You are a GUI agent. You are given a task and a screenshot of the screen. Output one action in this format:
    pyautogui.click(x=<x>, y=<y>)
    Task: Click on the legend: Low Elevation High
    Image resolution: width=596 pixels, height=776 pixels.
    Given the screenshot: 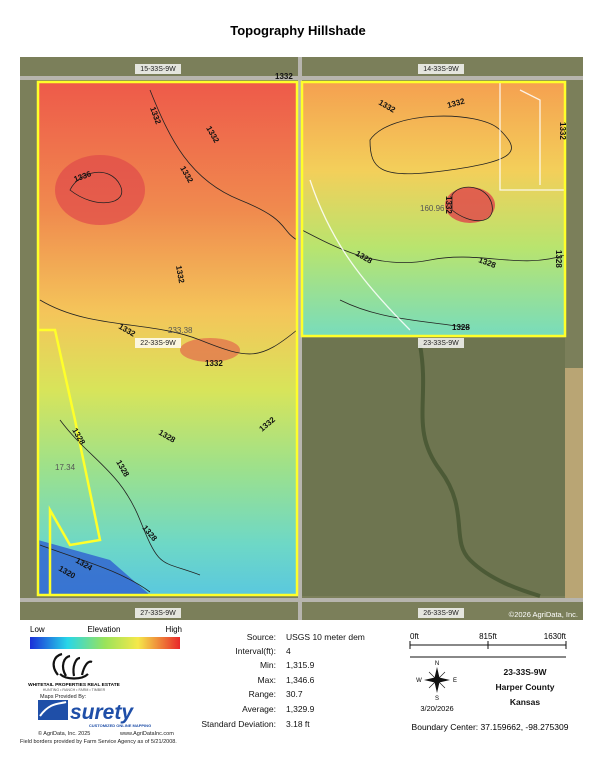 What is the action you would take?
    pyautogui.click(x=106, y=637)
    